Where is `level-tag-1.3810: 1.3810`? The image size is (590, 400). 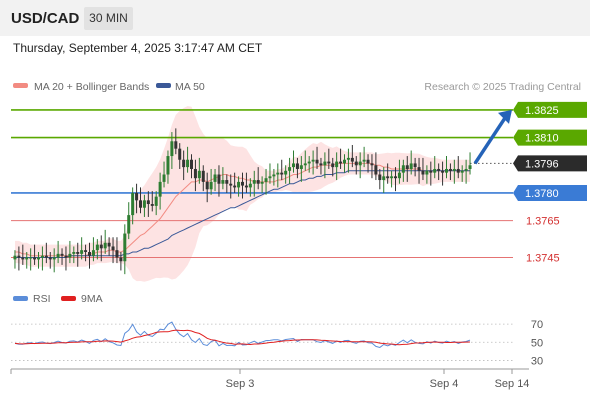 level-tag-1.3810: 1.3810 is located at coordinates (550, 137).